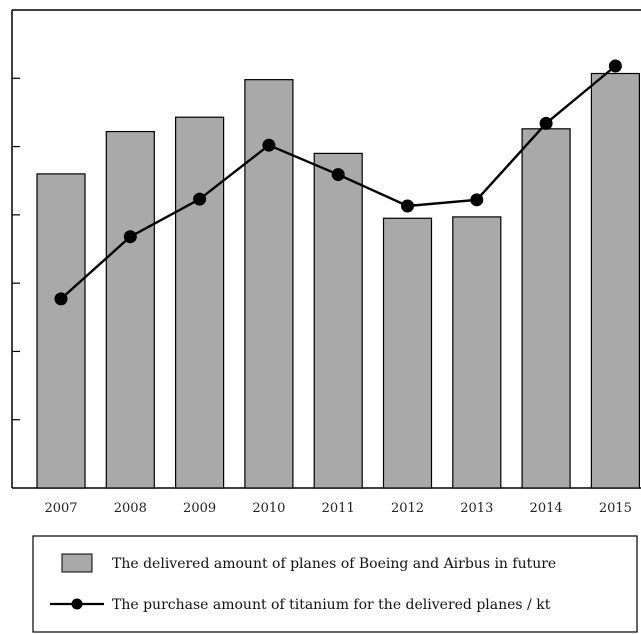  I want to click on line-point-2007, so click(61, 299).